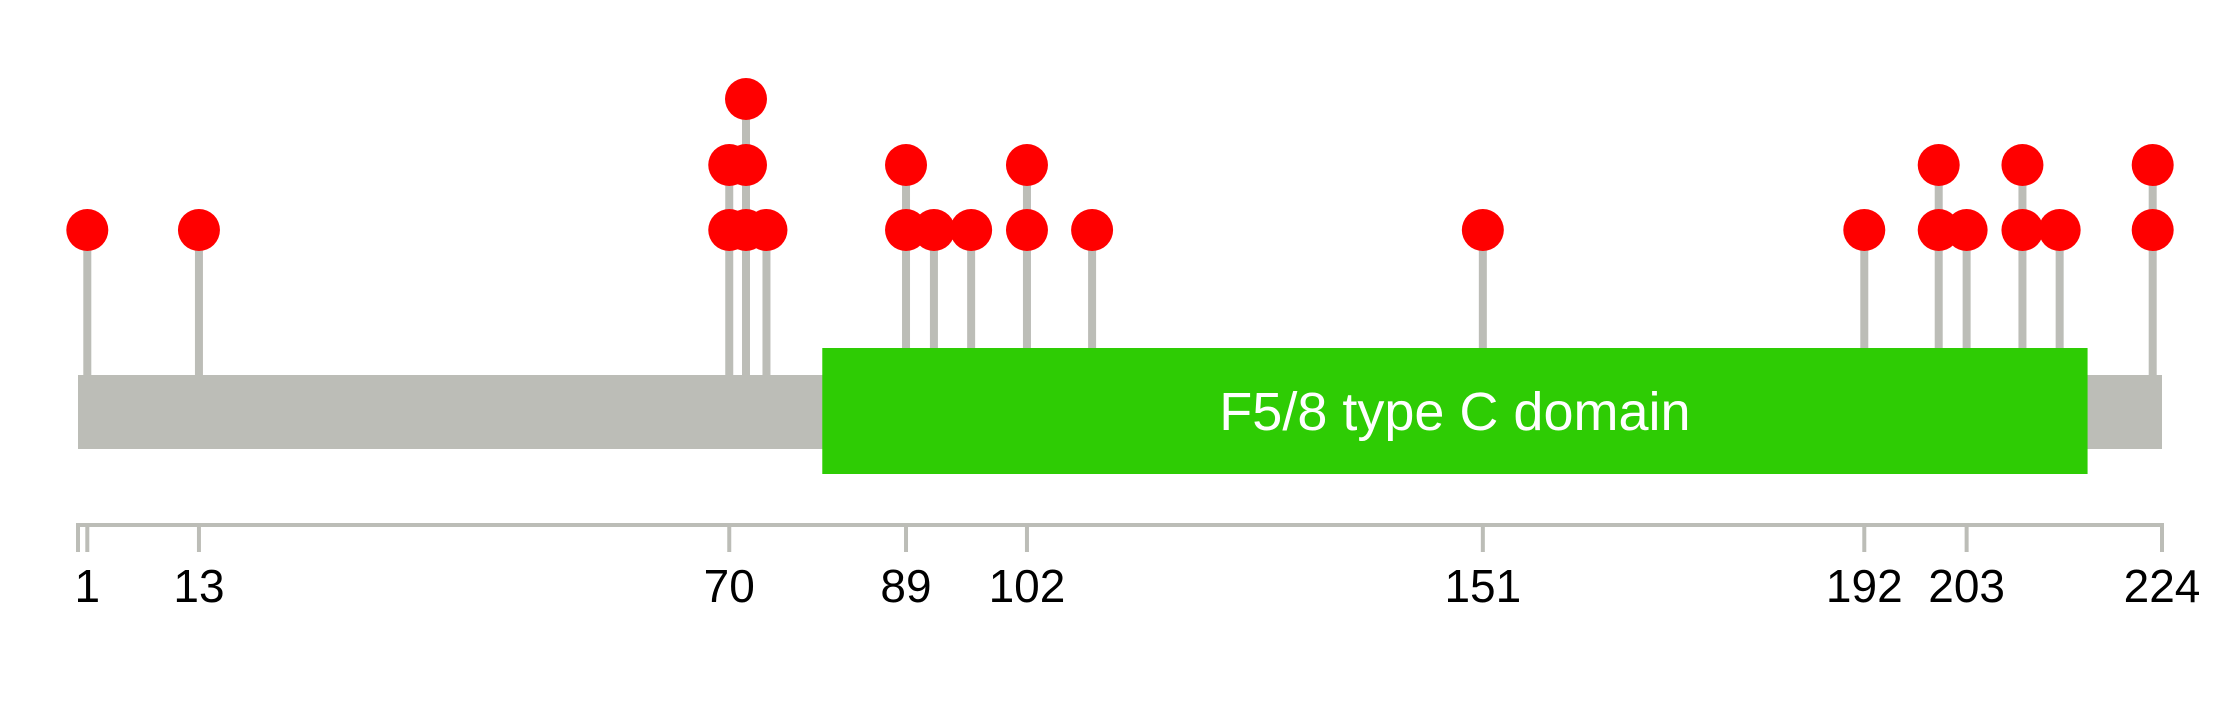 The height and width of the screenshot is (708, 2239). I want to click on axis-tick-label: 13, so click(198, 586).